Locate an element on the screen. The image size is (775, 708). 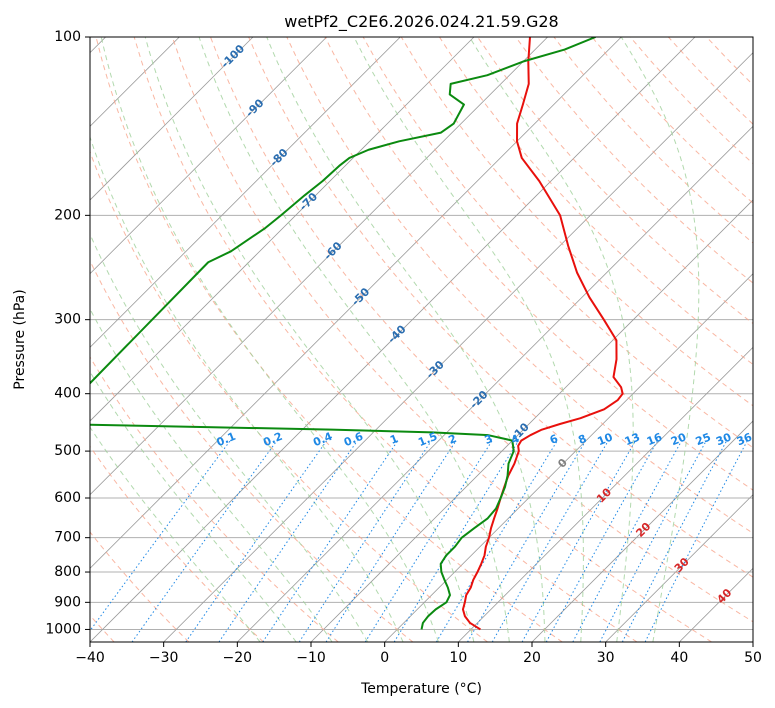
chart-title: wetPf2_C2E6.2026.024.21.59.G28 is located at coordinates (421, 22).